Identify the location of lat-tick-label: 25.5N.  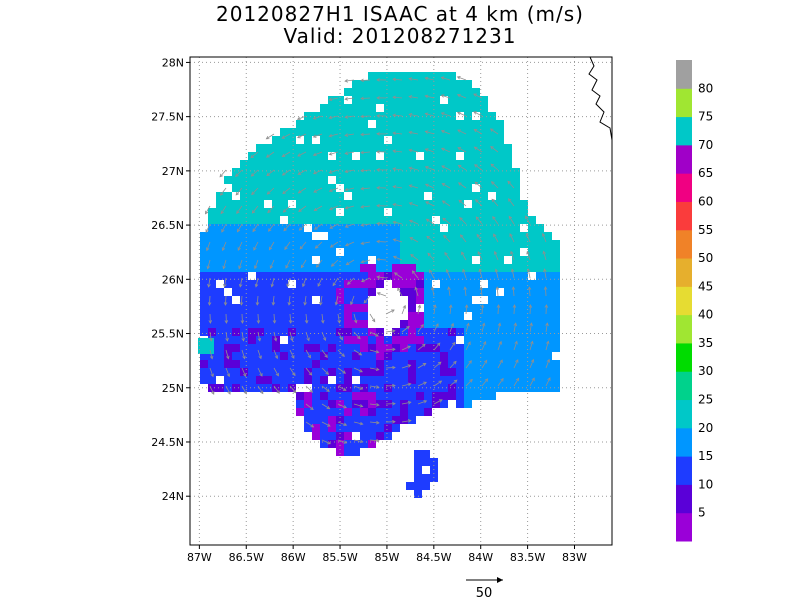
(167, 334).